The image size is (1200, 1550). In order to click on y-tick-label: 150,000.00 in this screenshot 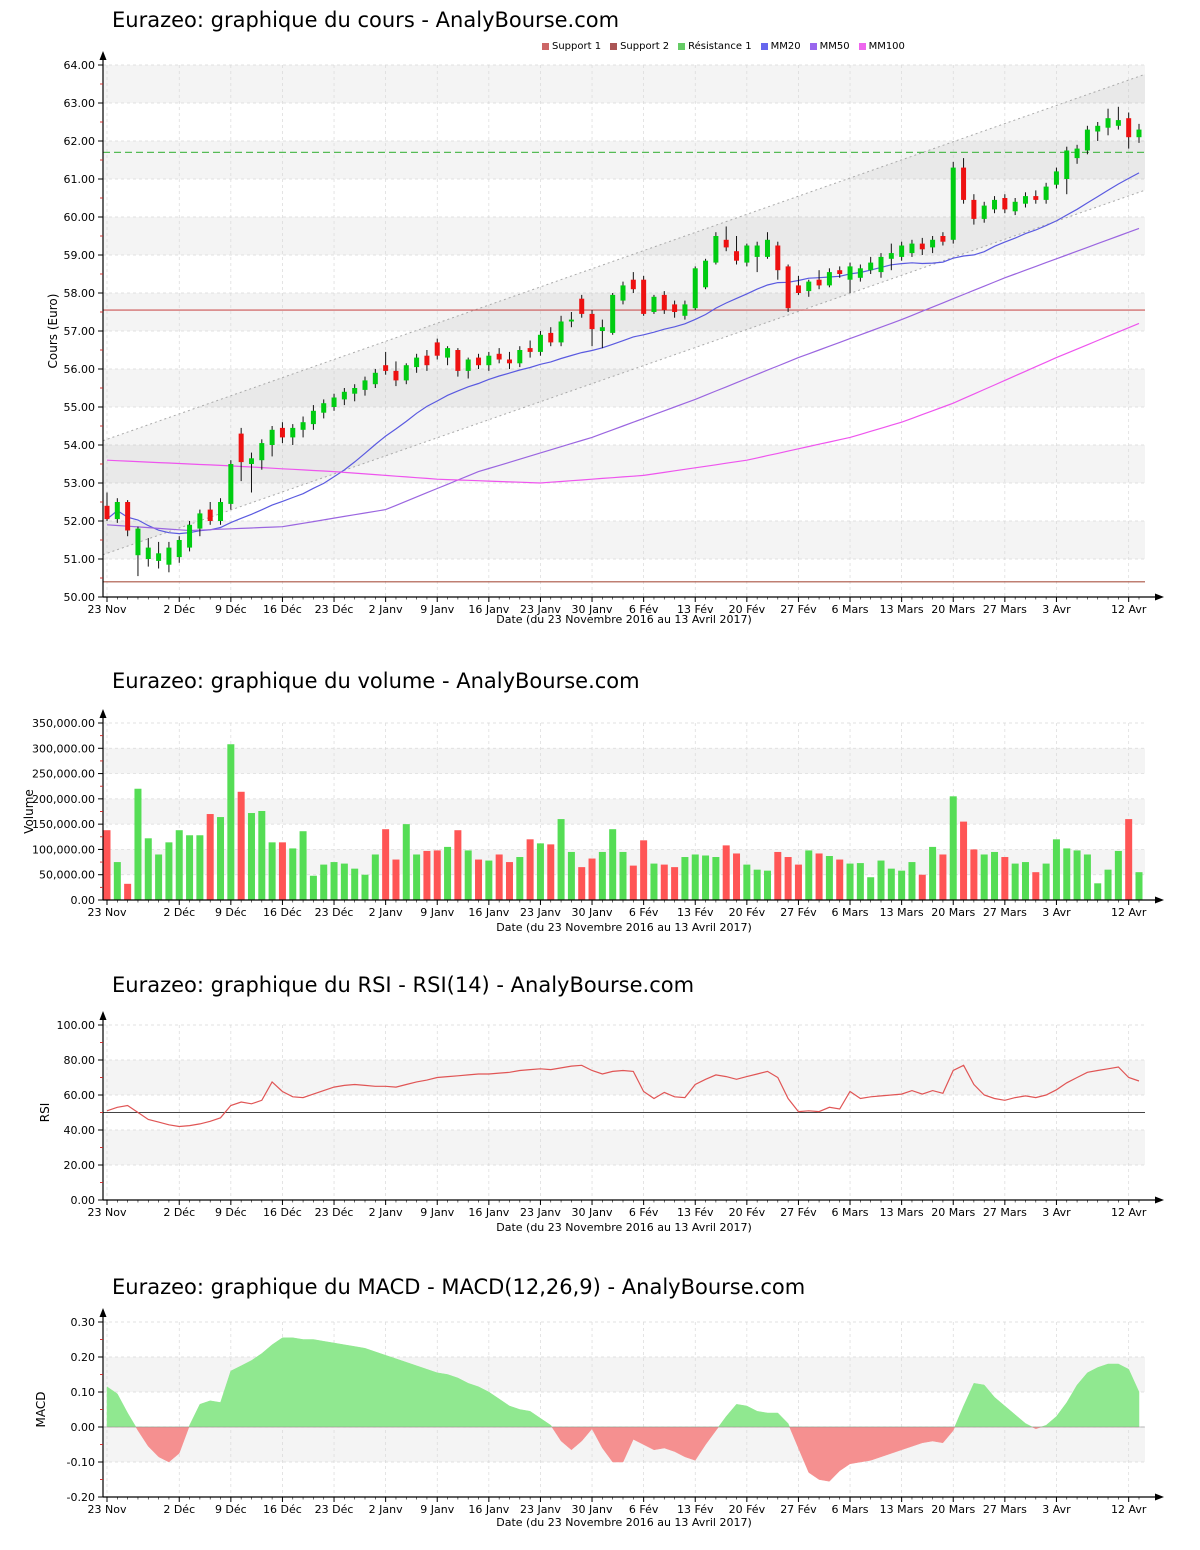, I will do `click(63, 824)`.